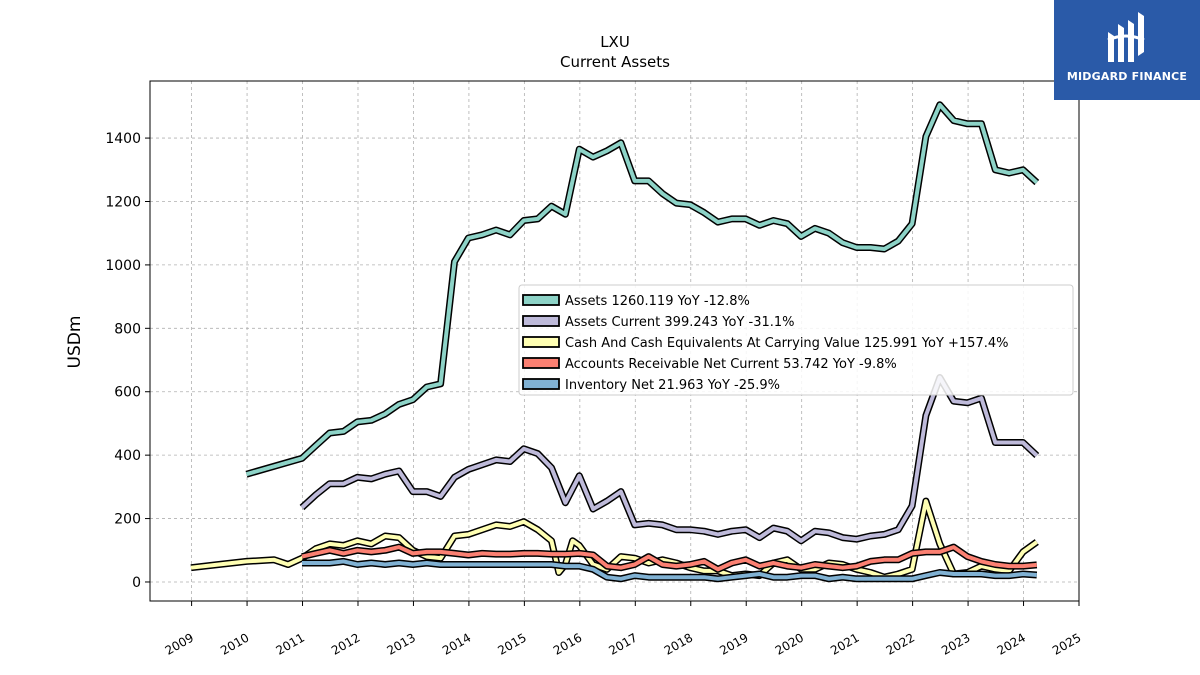  I want to click on x-tick-label-0: 2009, so click(179, 643).